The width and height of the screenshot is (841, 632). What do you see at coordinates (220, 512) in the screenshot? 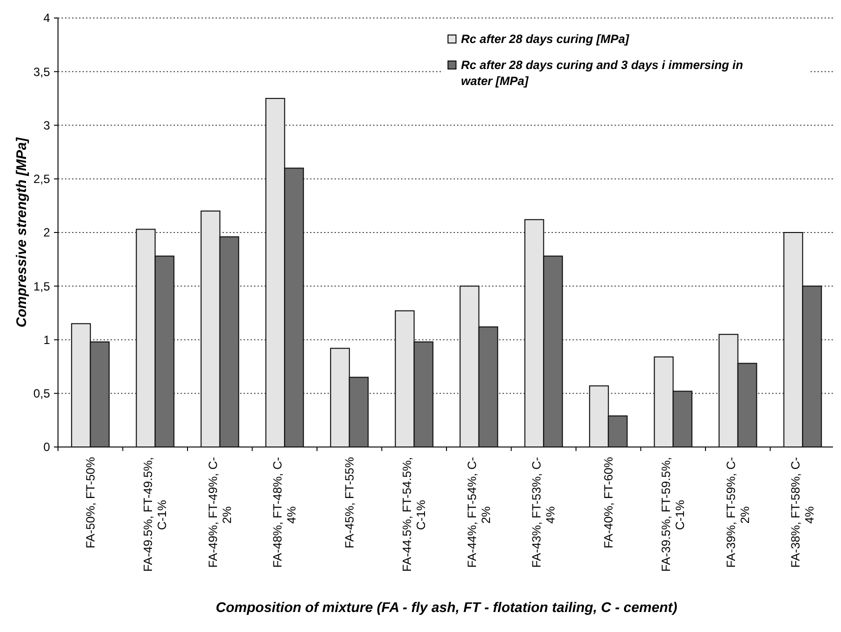
I see `x-tick-label: FA-49%, FT-49%, C-2%` at bounding box center [220, 512].